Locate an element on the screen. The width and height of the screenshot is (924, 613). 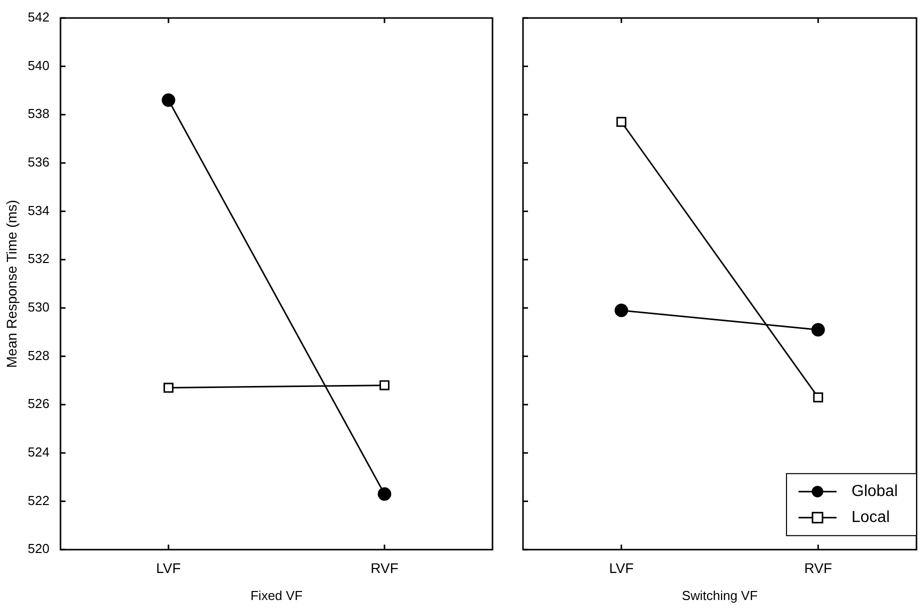
y-tick-label: 540 is located at coordinates (39, 65).